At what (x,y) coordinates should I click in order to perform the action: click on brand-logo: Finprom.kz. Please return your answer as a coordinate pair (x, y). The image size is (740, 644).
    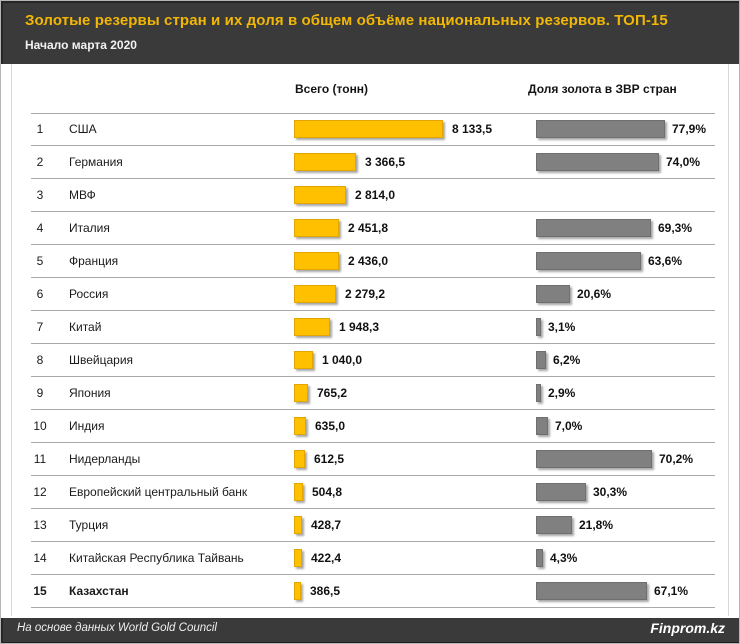
    Looking at the image, I should click on (687, 628).